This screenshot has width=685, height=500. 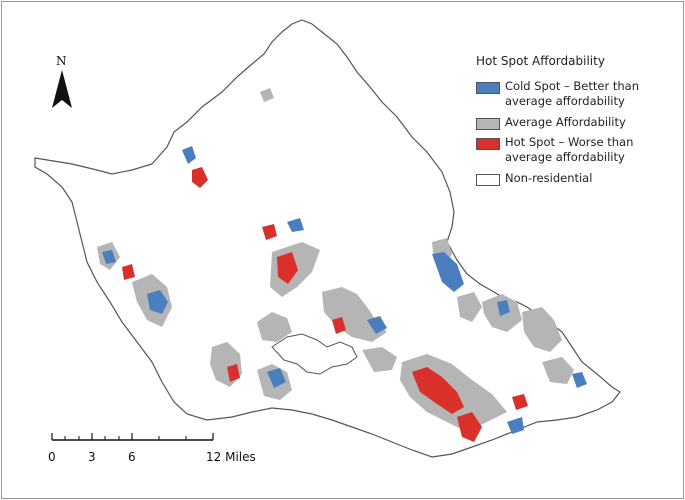 What do you see at coordinates (132, 457) in the screenshot?
I see `scale-label-6: 6` at bounding box center [132, 457].